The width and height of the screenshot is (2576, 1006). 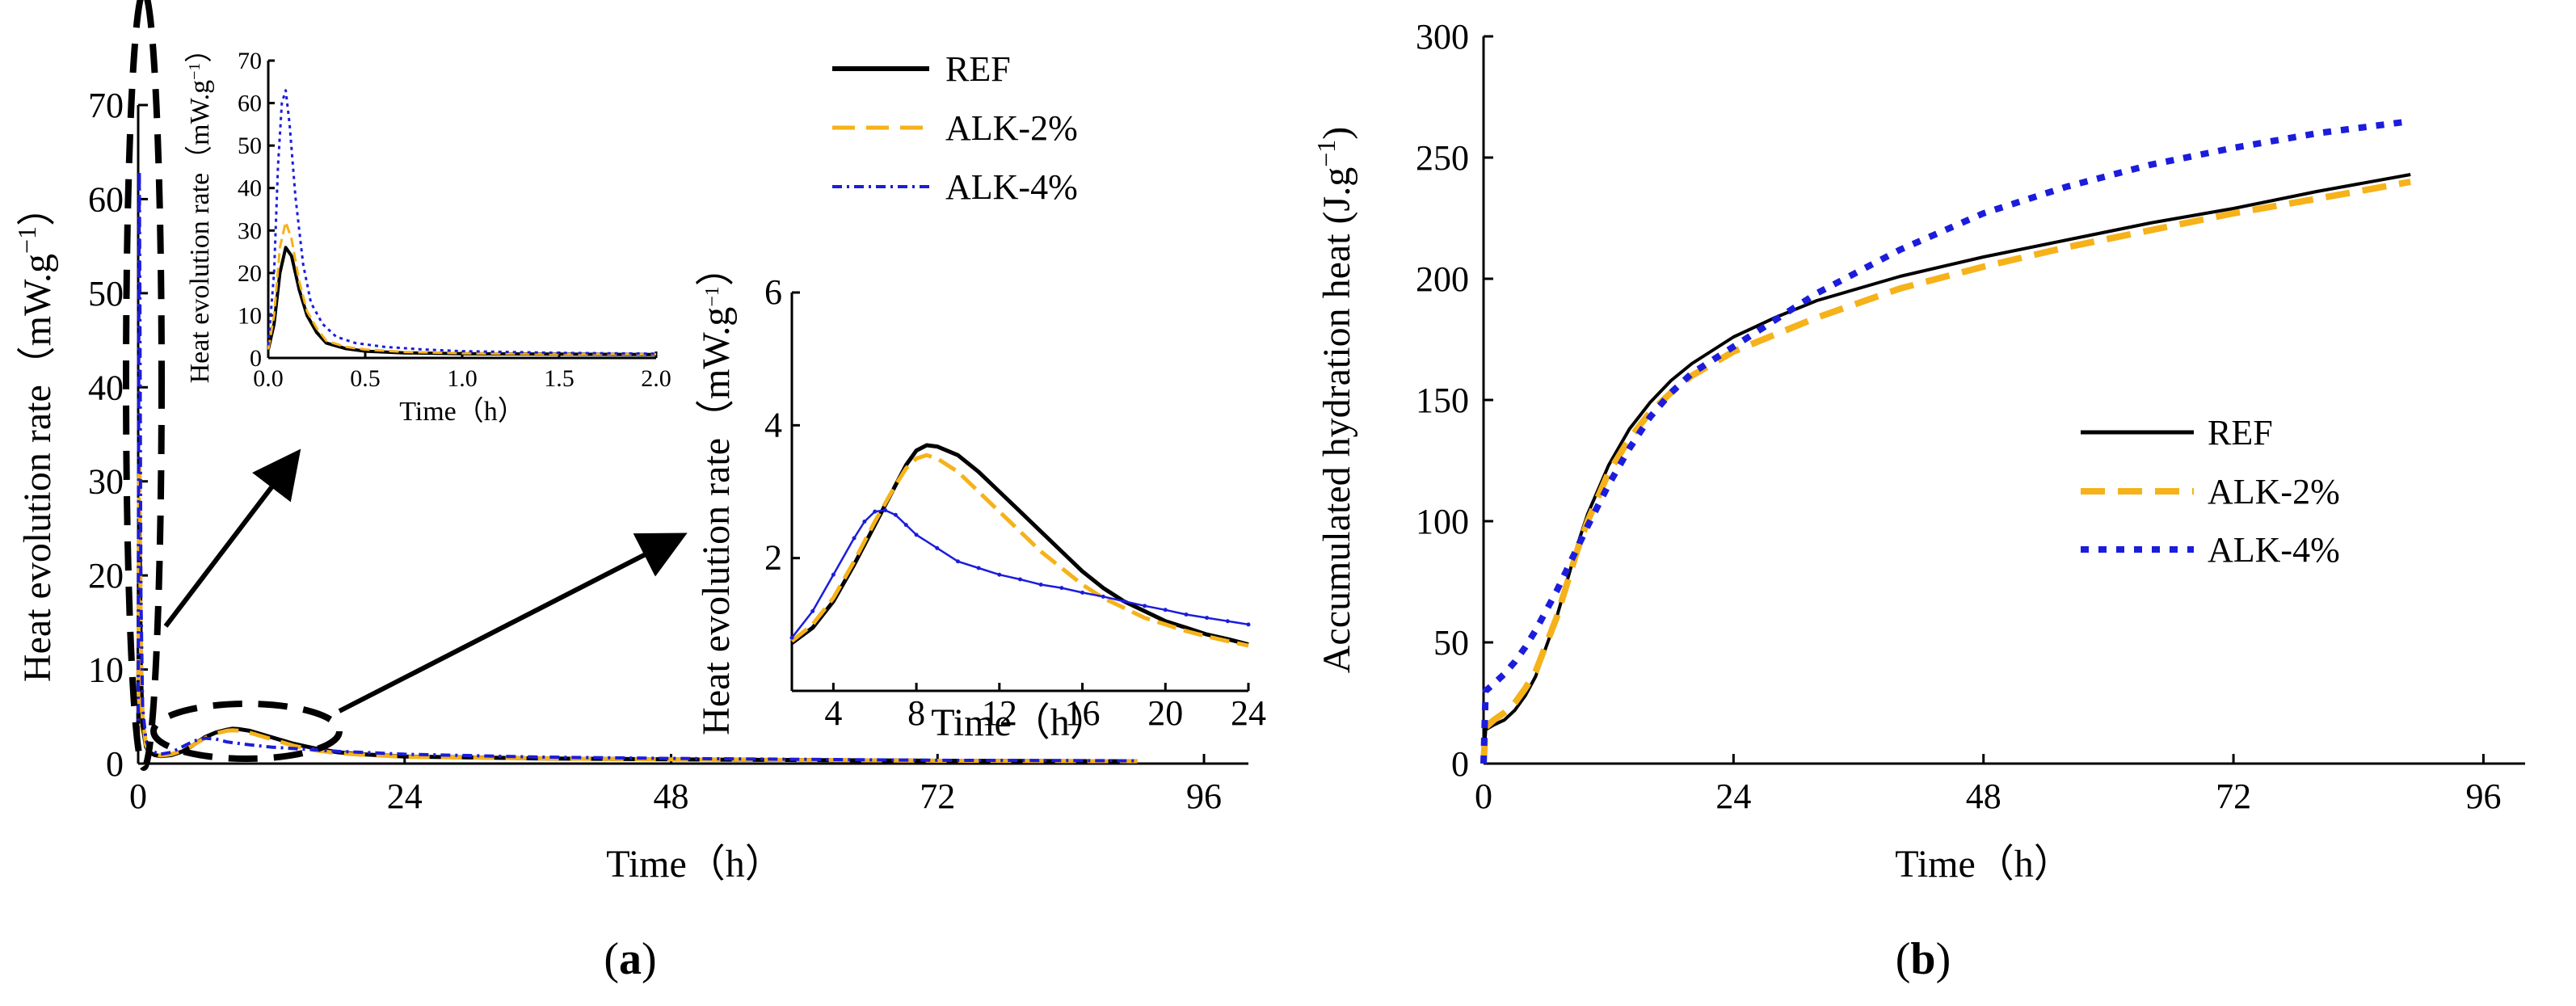 I want to click on a-series-alk-2pct-line, so click(x=637, y=612).